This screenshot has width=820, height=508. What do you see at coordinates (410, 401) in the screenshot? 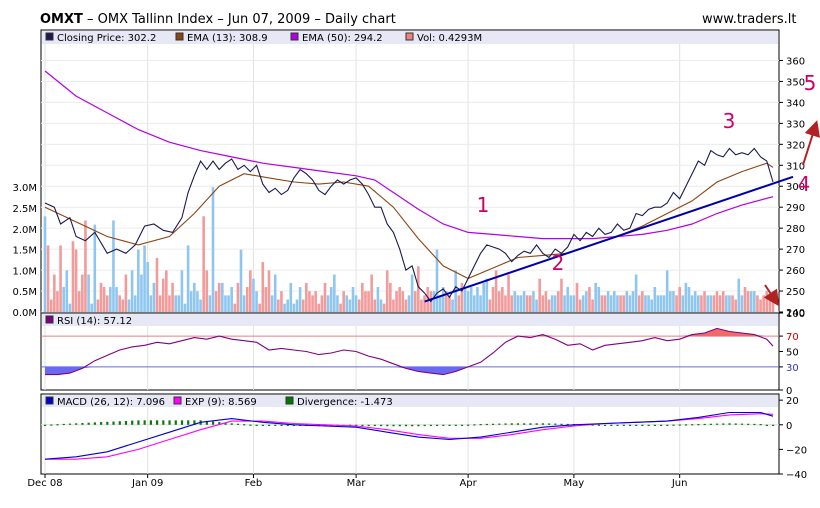
I see `macd-legend-bar` at bounding box center [410, 401].